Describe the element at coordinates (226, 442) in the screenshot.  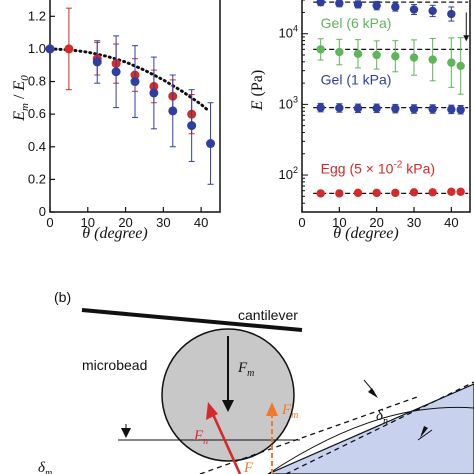
I see `force-fn-shaft` at that location.